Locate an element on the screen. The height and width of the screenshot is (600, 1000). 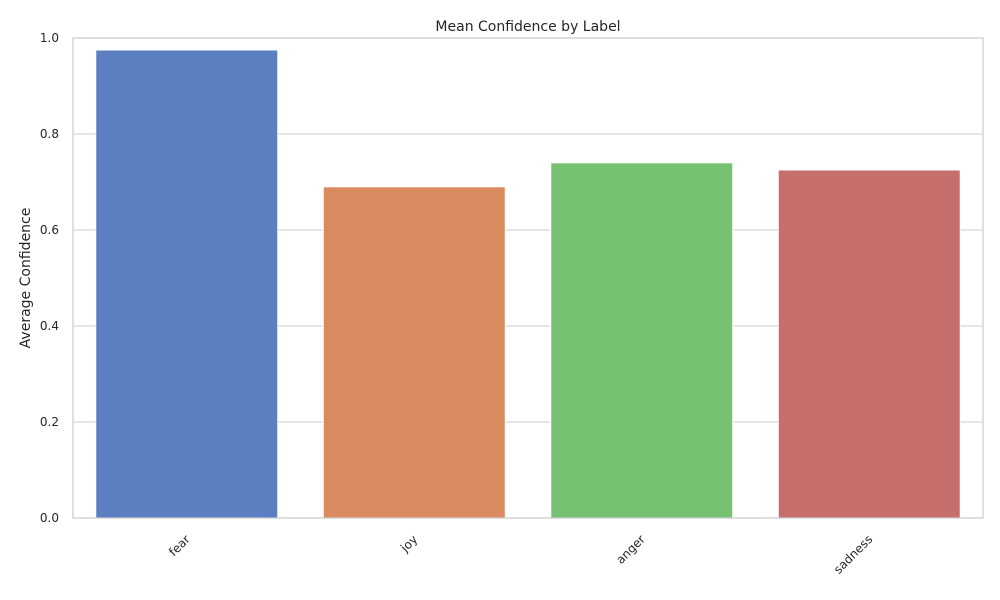
y-tick-label: 0.4 is located at coordinates (49, 326).